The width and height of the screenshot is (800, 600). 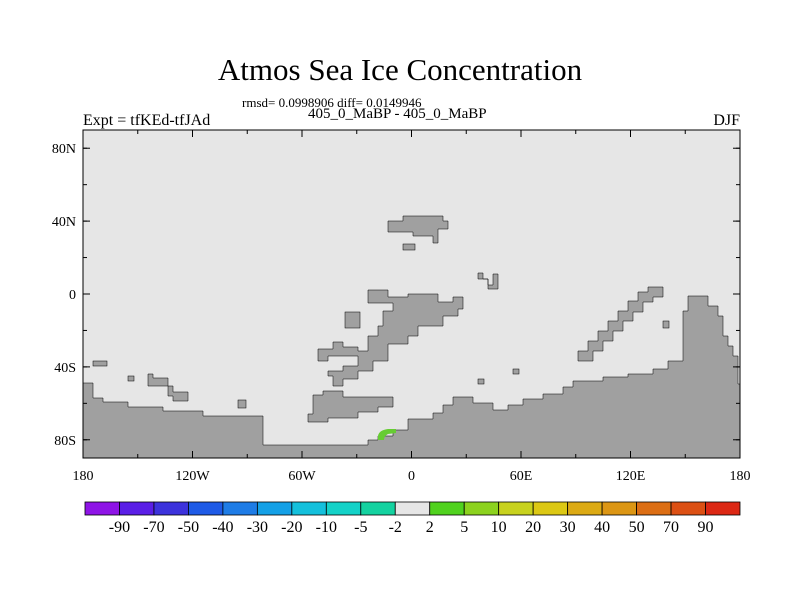 I want to click on colorbar-label: 90, so click(x=706, y=527).